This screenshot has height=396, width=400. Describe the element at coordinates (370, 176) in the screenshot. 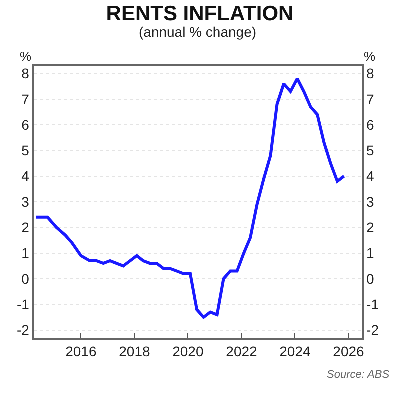

I see `y2-tick-label: 4` at that location.